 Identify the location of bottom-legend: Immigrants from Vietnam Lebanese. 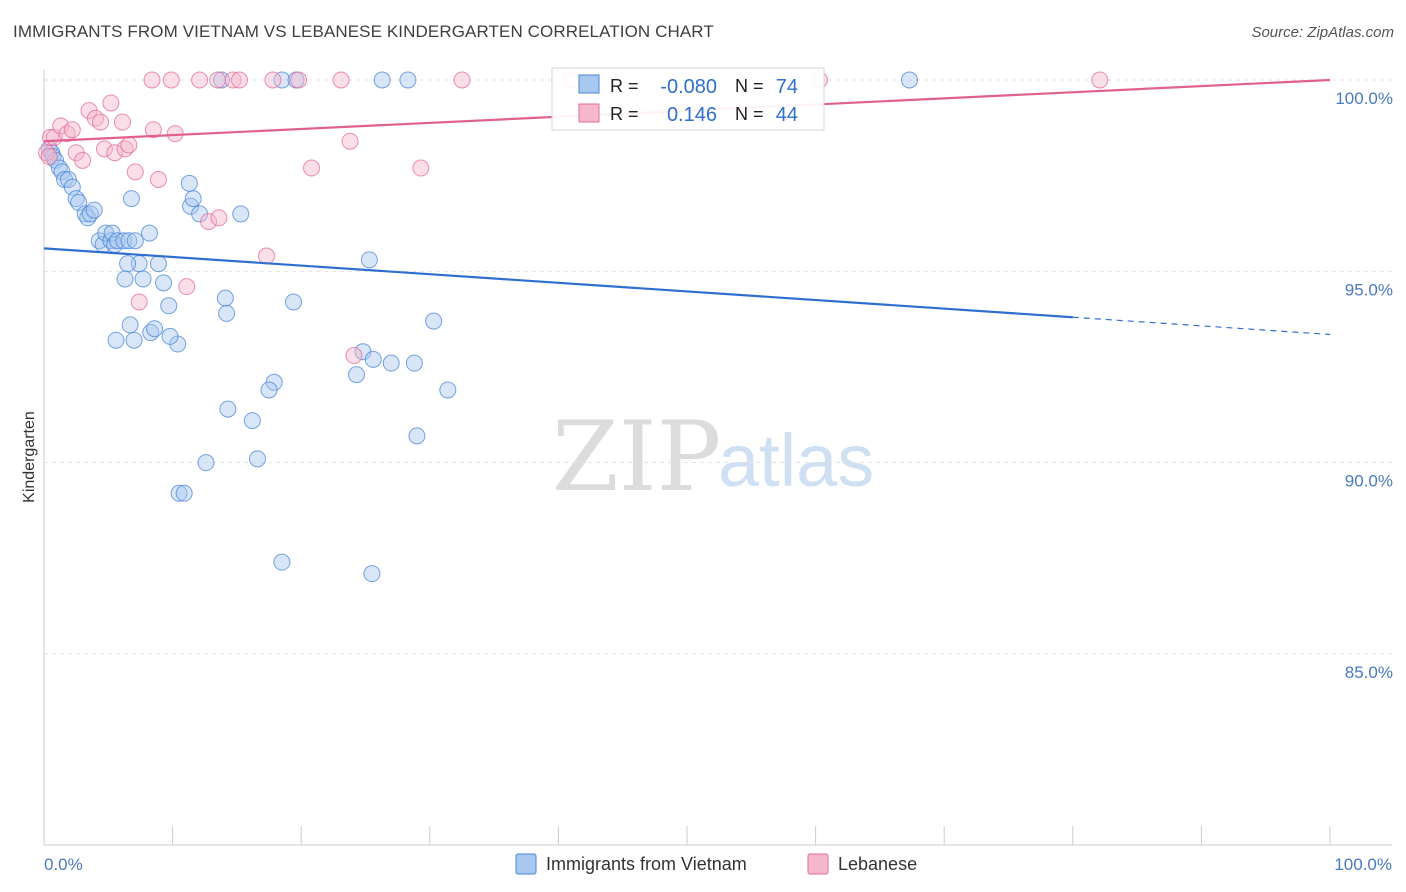
(716, 864).